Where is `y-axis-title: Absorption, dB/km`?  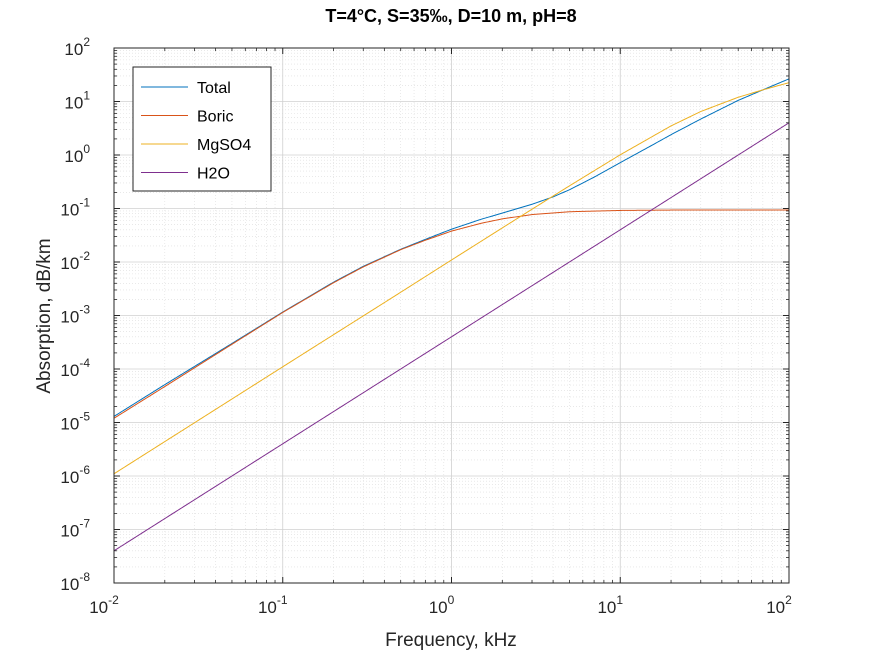 y-axis-title: Absorption, dB/km is located at coordinates (44, 315).